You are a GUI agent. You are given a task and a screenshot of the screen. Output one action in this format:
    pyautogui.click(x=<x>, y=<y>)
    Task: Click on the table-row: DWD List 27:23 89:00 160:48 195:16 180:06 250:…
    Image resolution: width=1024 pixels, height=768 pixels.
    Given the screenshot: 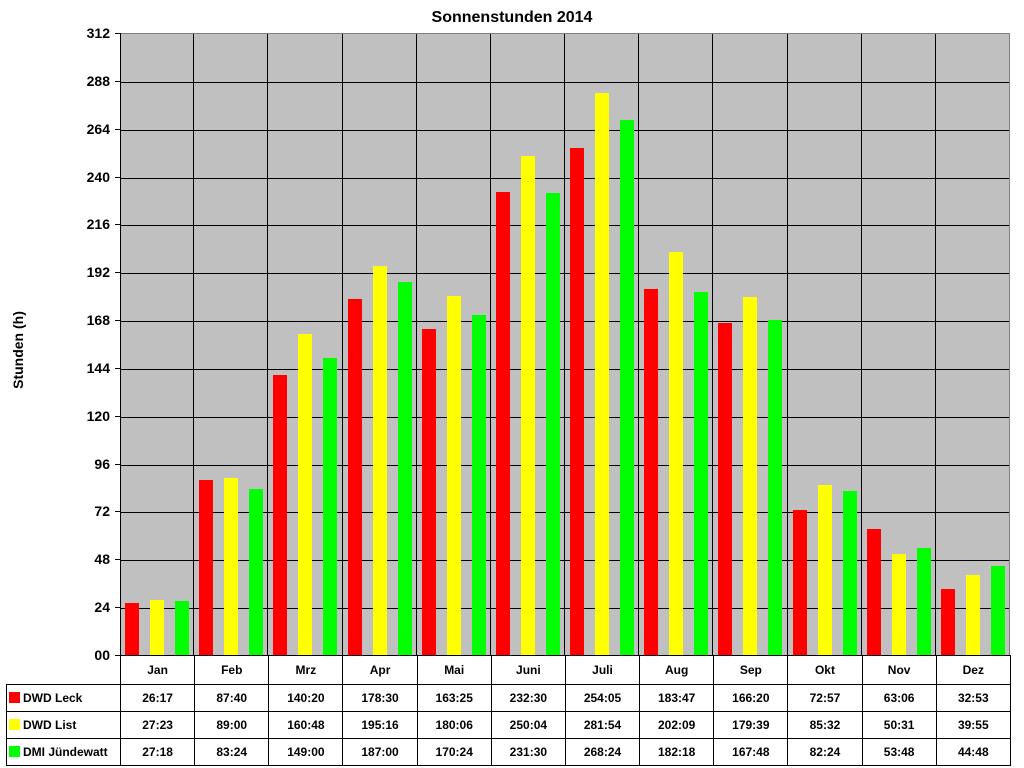 What is the action you would take?
    pyautogui.click(x=508, y=725)
    